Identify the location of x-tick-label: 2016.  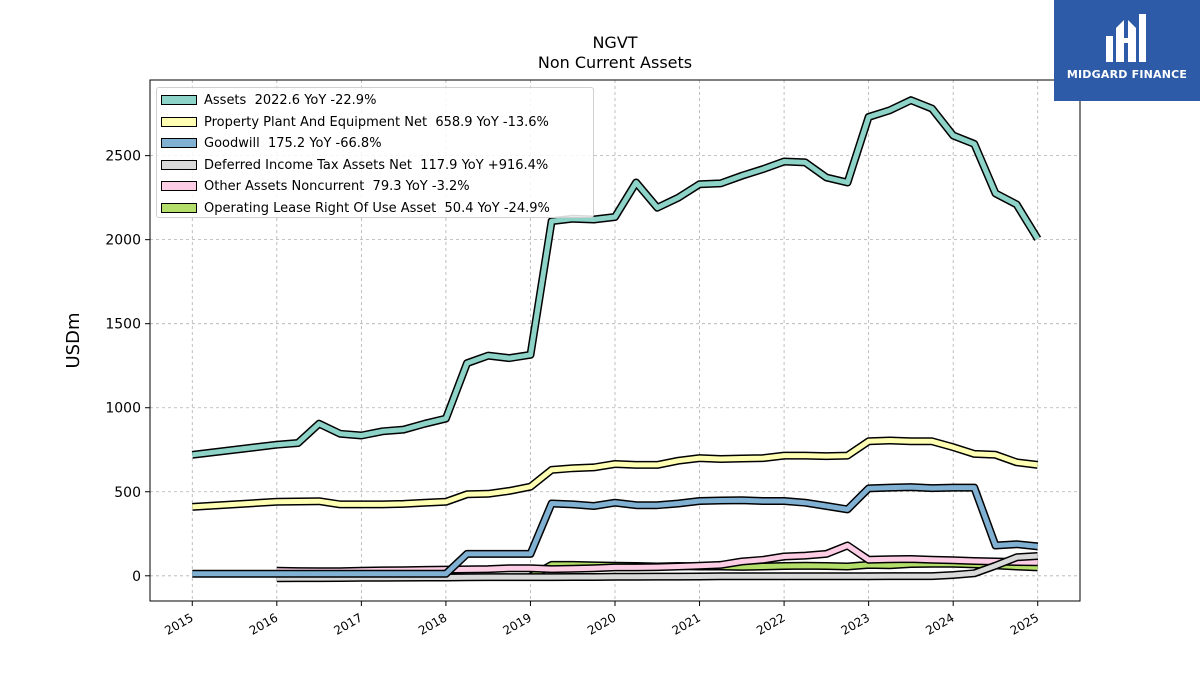
(263, 623).